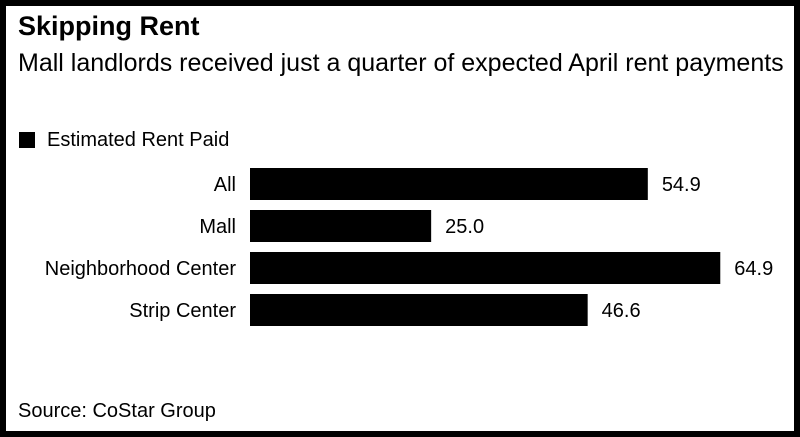 This screenshot has width=800, height=437. I want to click on category-label: Strip Center, so click(182, 311).